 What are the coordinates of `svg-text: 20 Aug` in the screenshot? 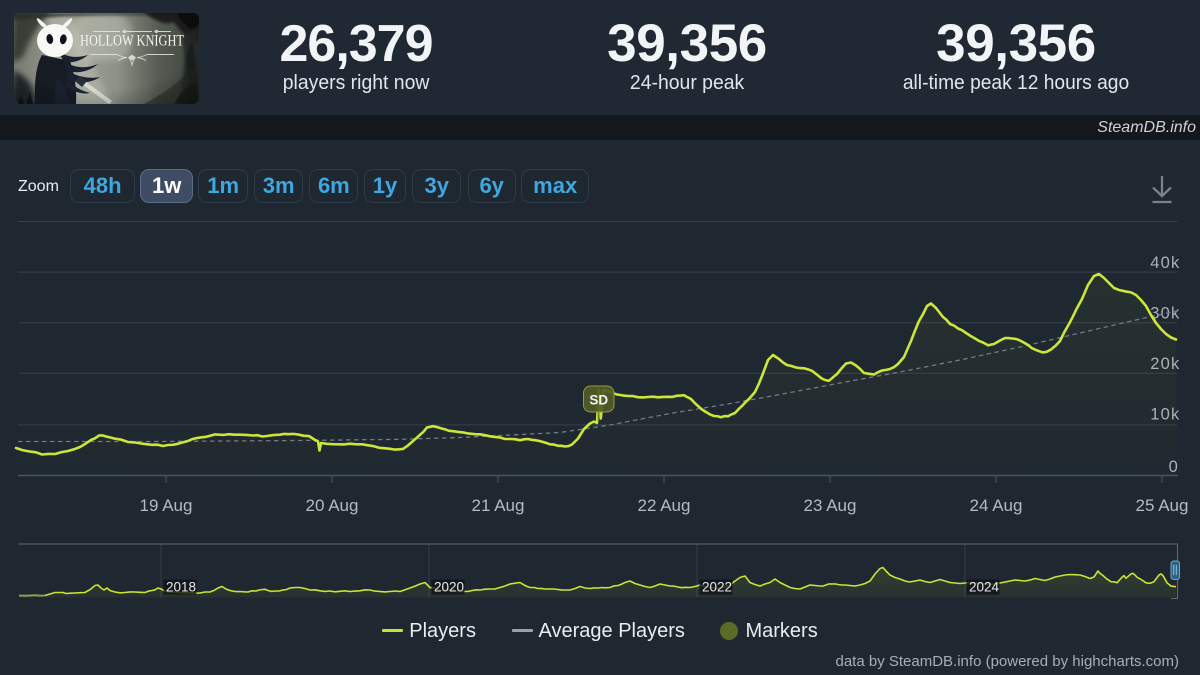 It's located at (332, 505).